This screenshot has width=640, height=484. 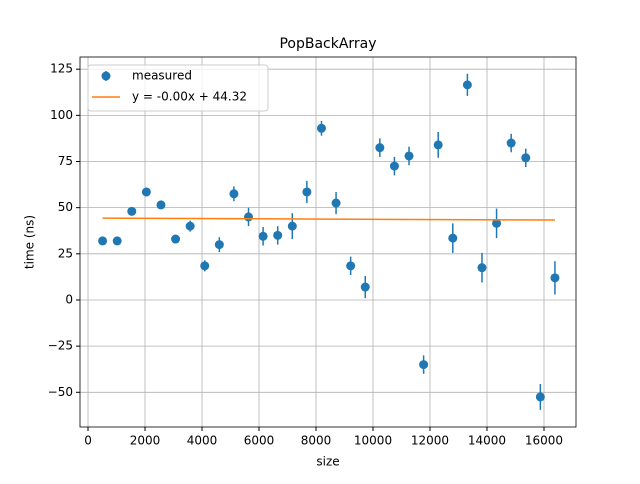 I want to click on x-tick-label: 16000, so click(x=544, y=441).